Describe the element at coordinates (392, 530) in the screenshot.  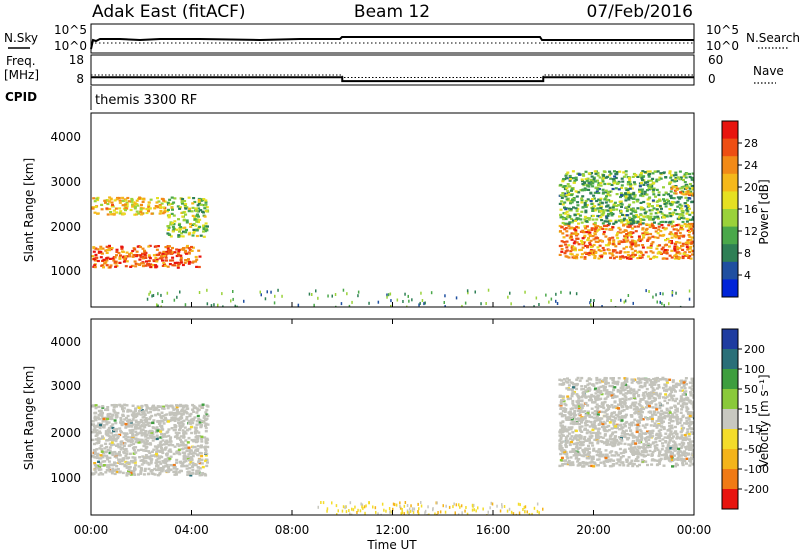
I see `x-tick-label-3: 12:00` at that location.